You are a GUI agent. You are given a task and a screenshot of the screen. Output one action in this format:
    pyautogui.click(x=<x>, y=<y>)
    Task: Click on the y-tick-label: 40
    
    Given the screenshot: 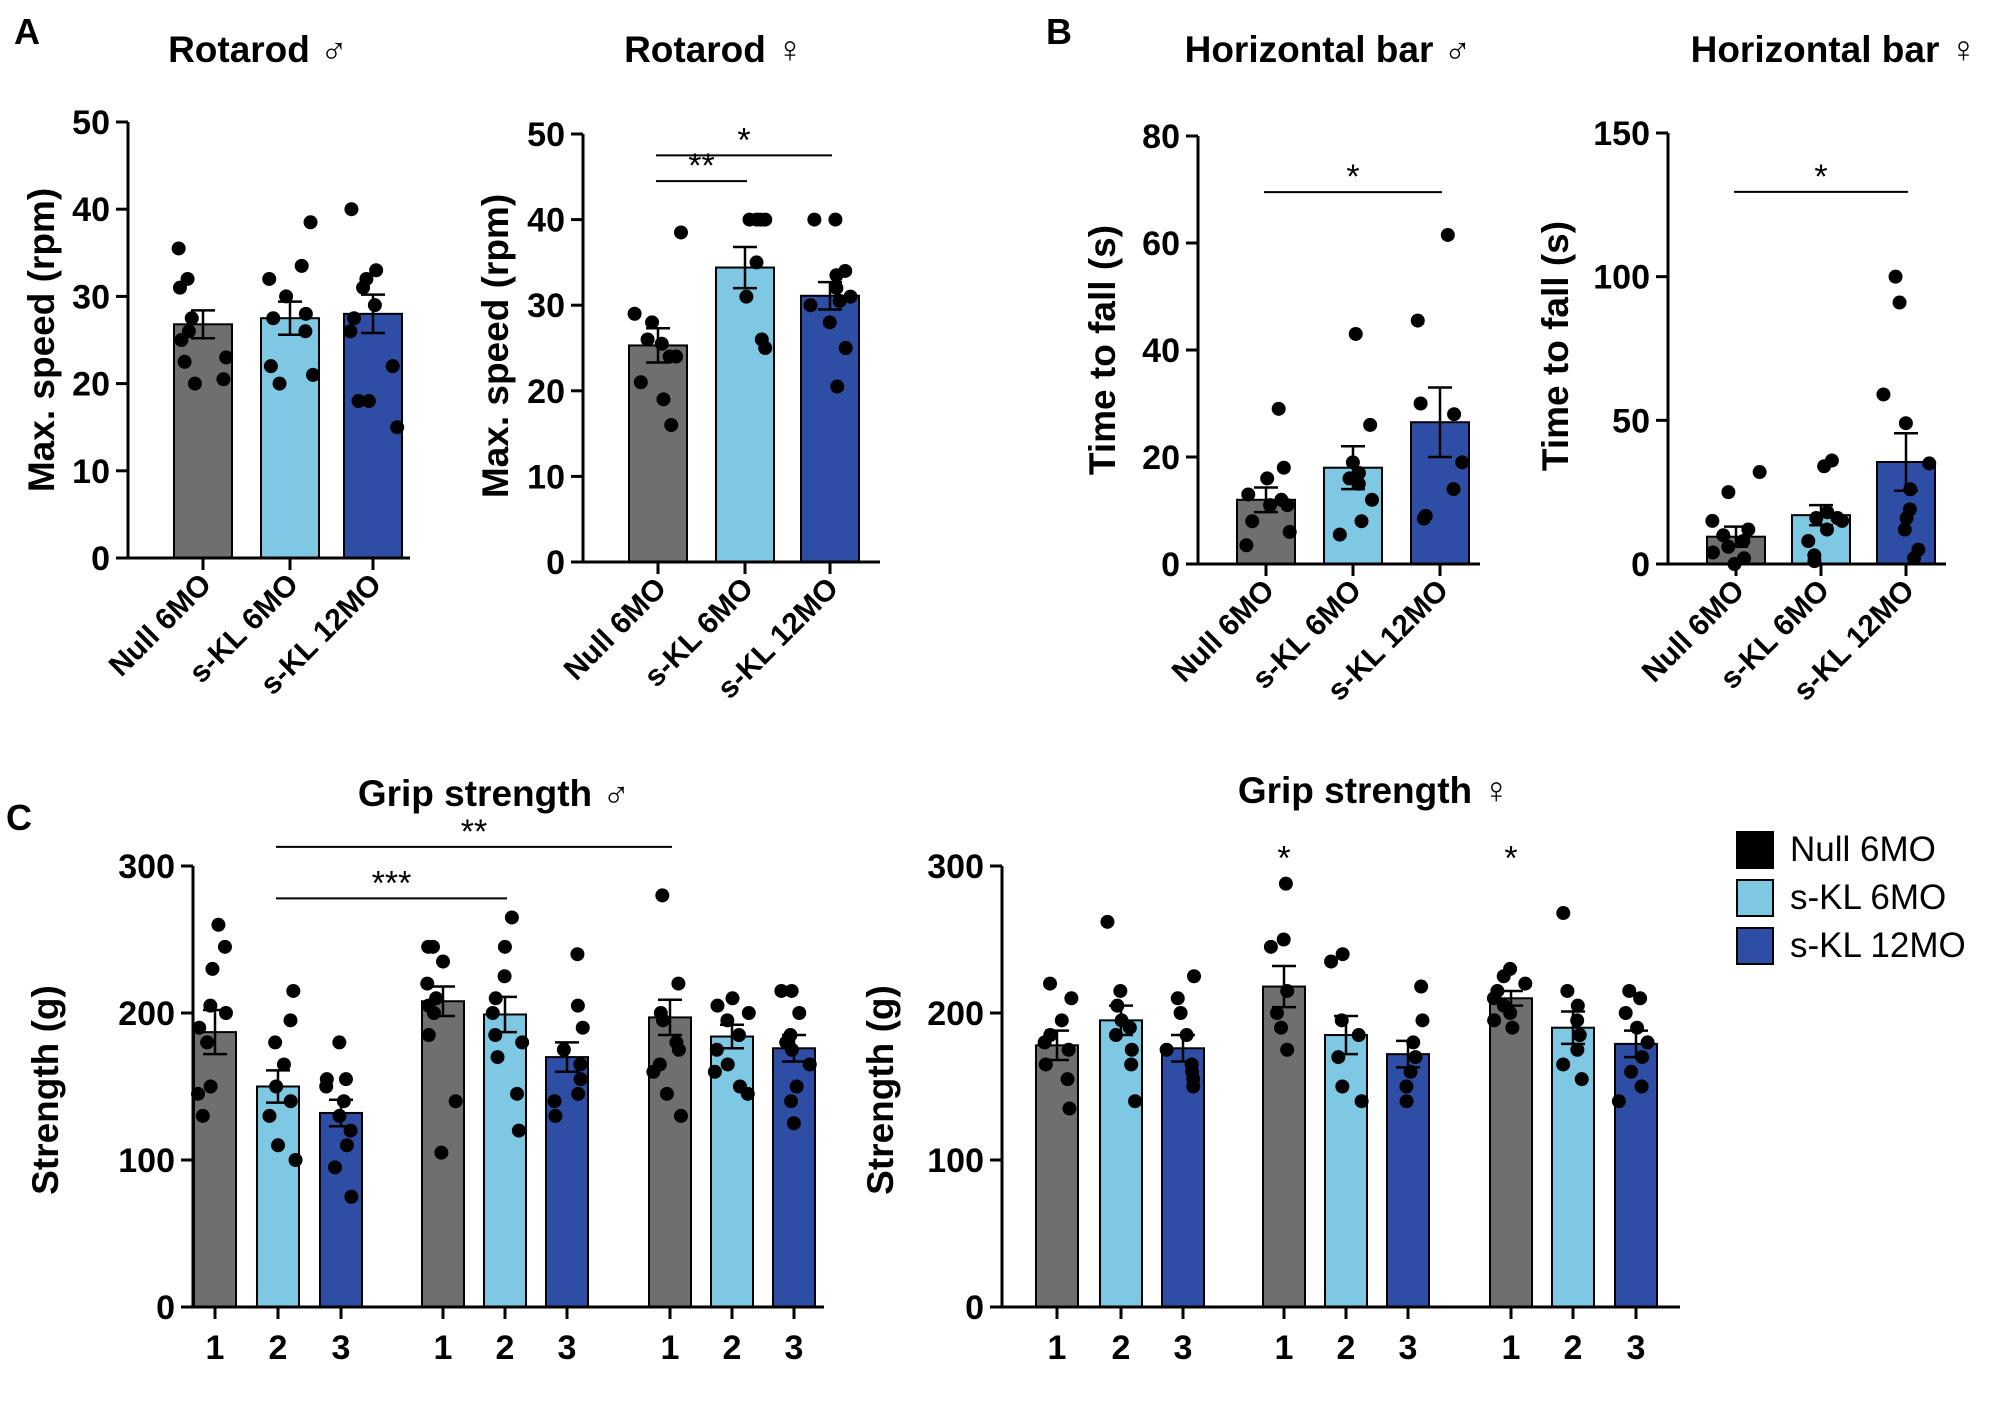 What is the action you would take?
    pyautogui.click(x=91, y=210)
    